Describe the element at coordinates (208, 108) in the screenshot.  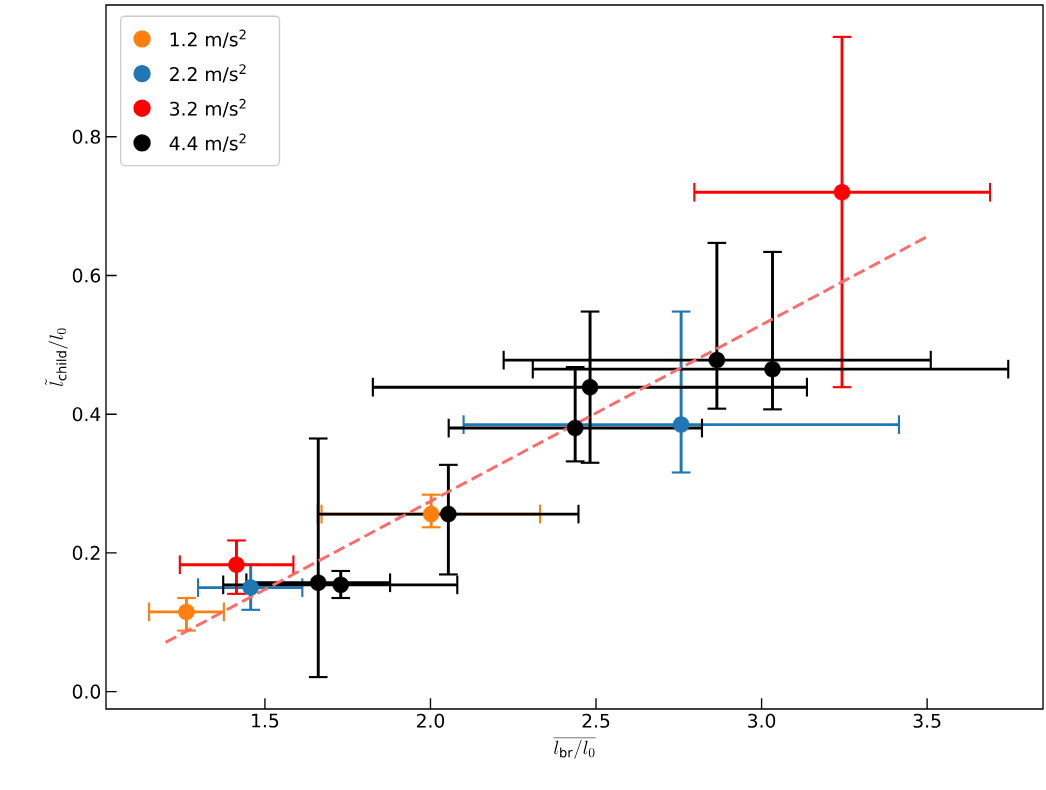
I see `legend-label: 3.2 m/s$^{2}$` at that location.